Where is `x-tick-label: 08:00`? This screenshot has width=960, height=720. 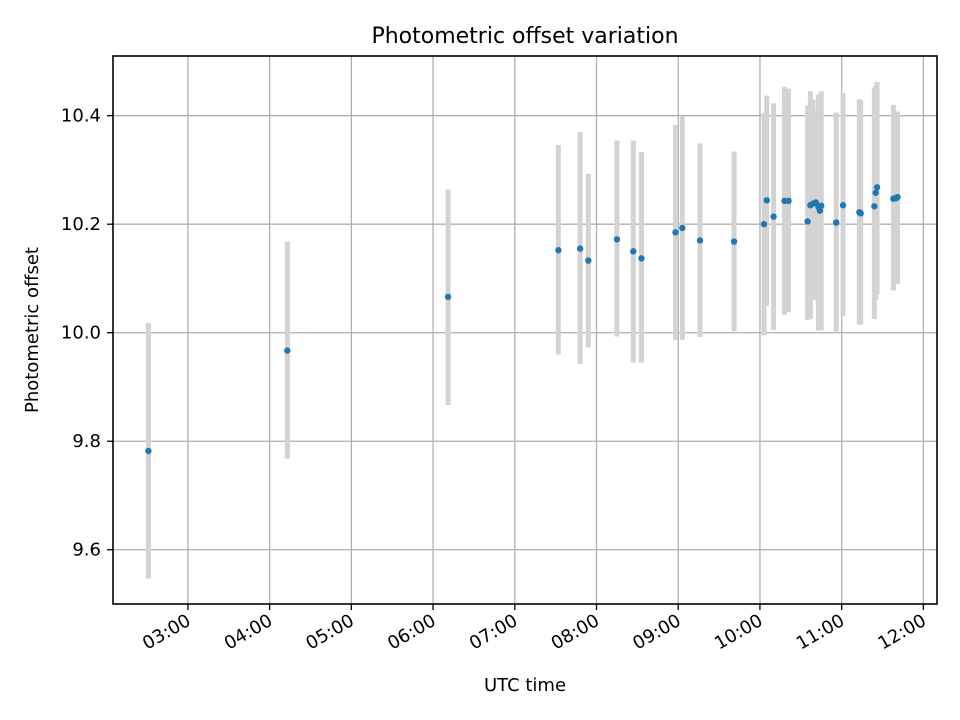 x-tick-label: 08:00 is located at coordinates (575, 632).